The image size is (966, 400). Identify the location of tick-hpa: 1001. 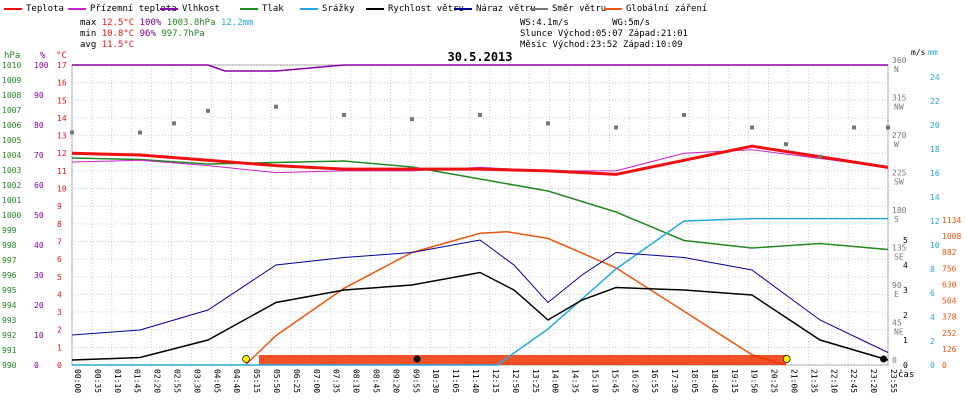
(11, 200).